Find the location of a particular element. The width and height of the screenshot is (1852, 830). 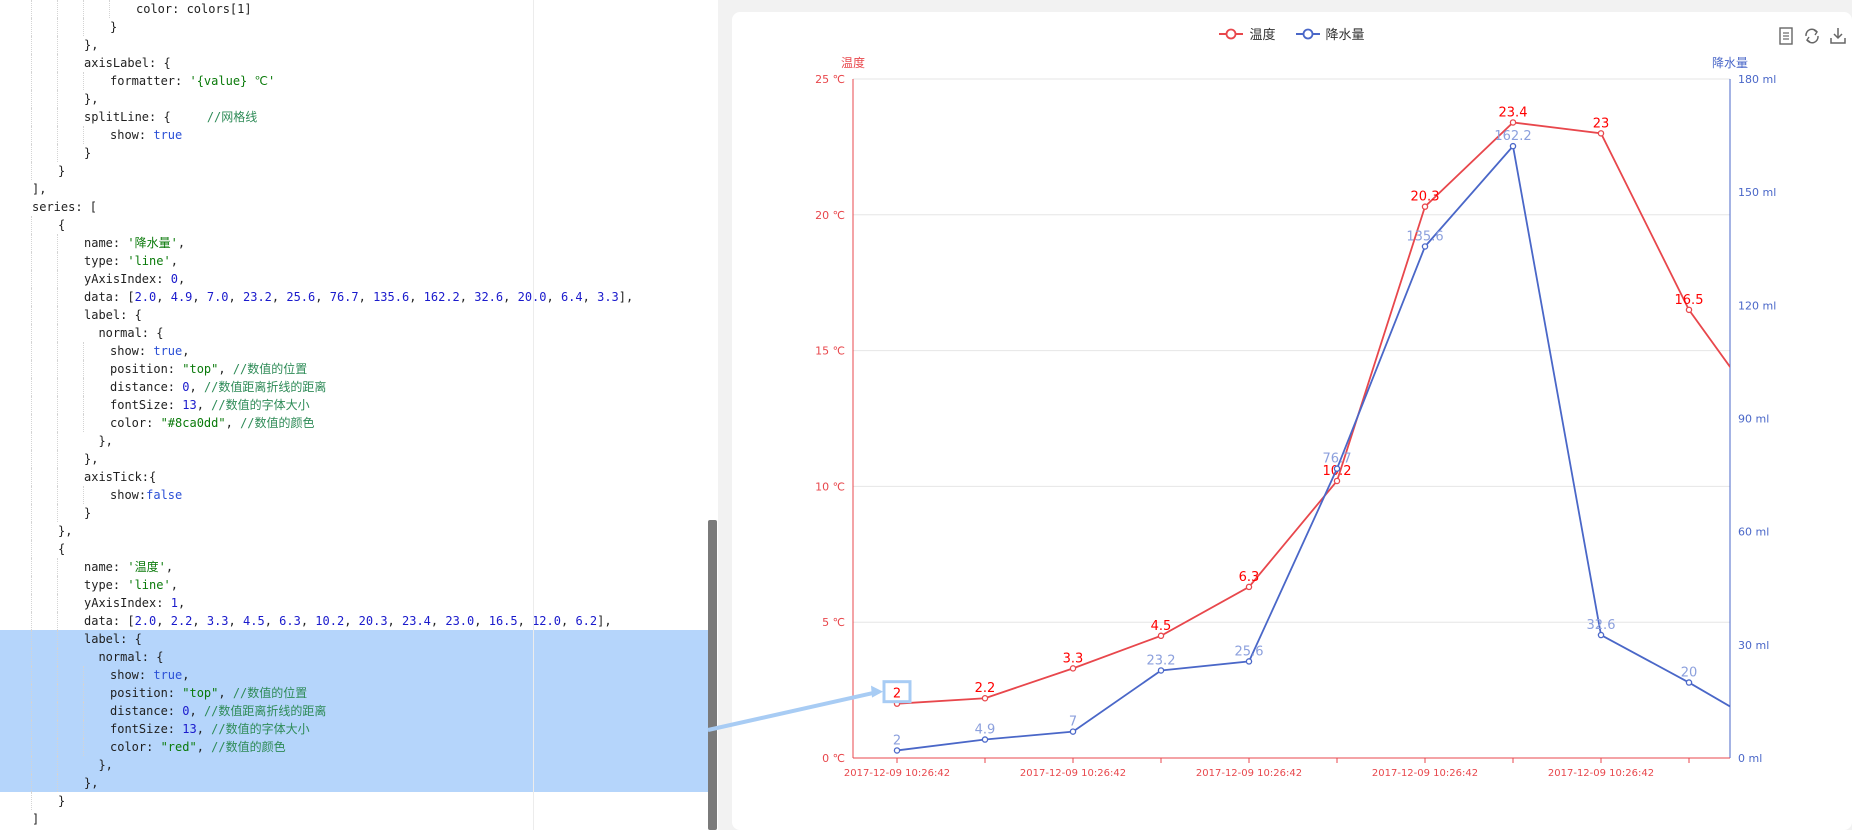

code-token: }, is located at coordinates (91, 783).